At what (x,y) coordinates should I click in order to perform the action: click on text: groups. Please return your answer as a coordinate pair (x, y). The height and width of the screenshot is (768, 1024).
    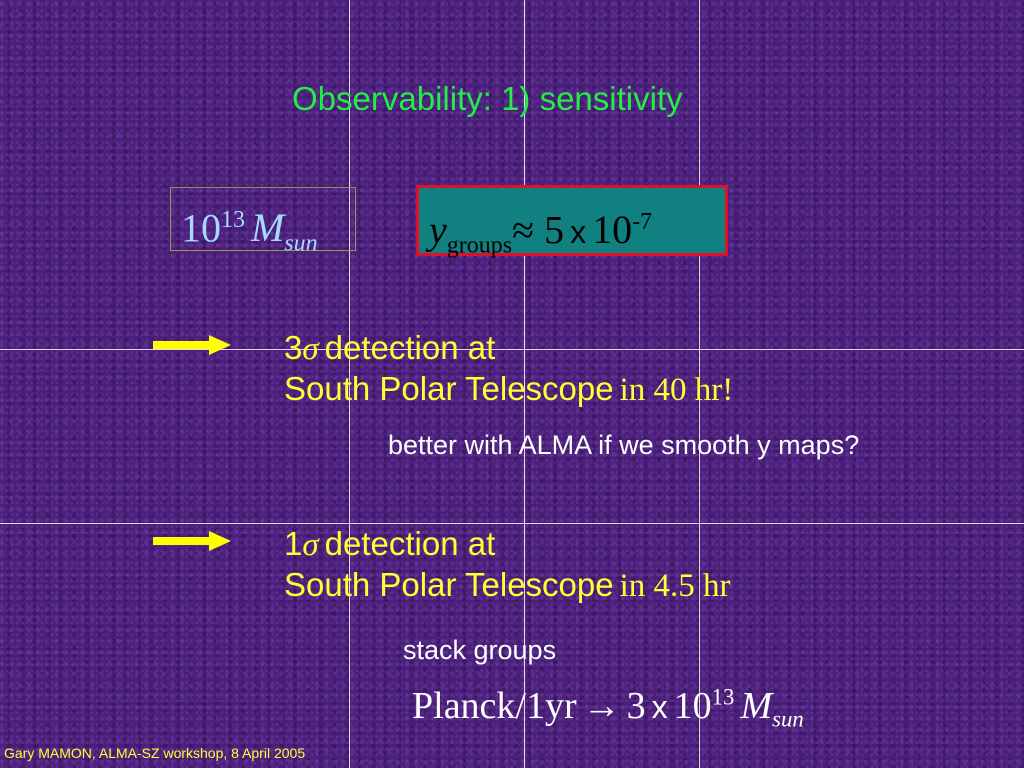
    Looking at the image, I should click on (479, 245).